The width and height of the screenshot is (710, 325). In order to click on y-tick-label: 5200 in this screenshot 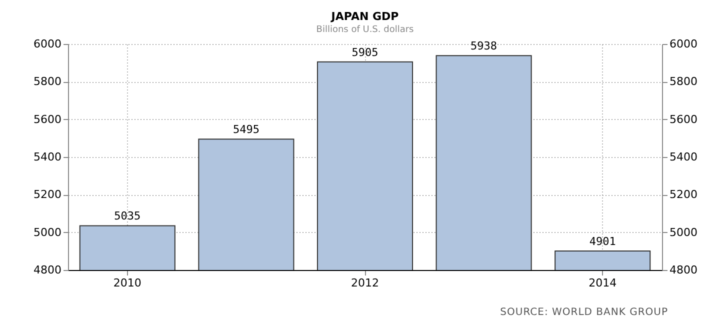, I will do `click(48, 195)`.